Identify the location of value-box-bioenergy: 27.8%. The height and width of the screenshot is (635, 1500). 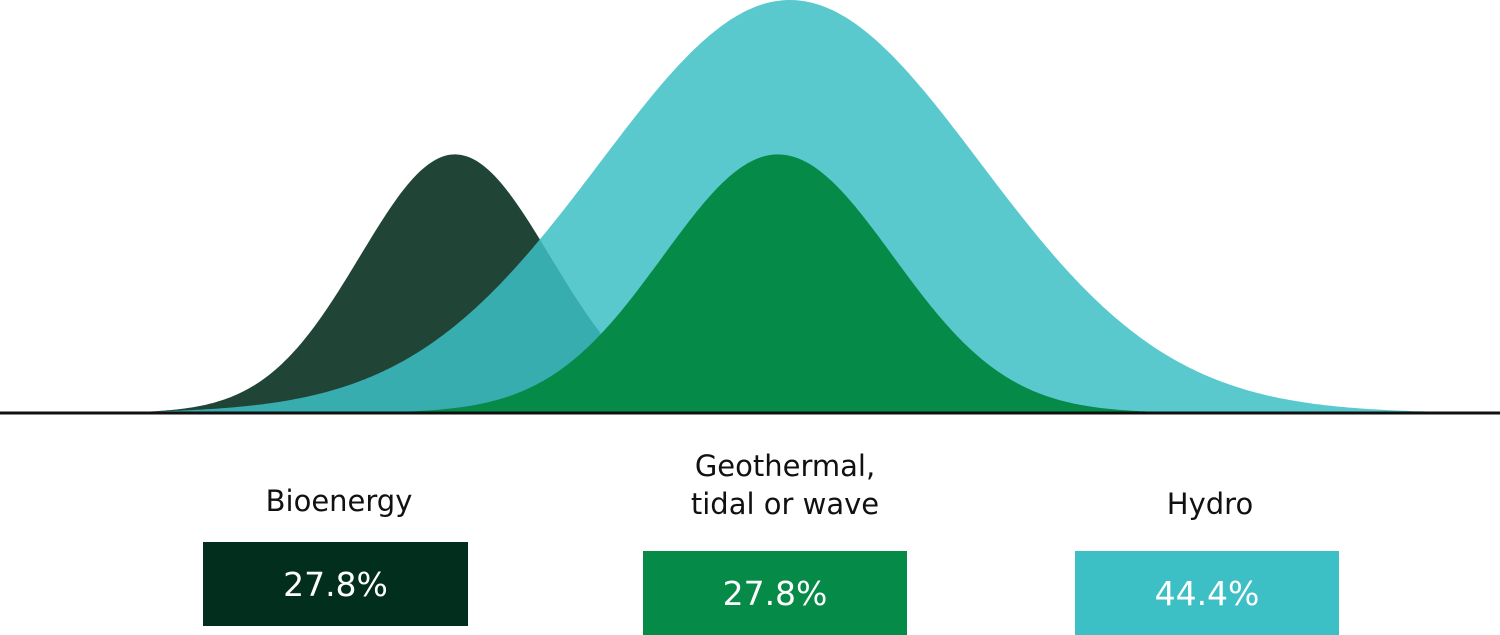
(335, 584).